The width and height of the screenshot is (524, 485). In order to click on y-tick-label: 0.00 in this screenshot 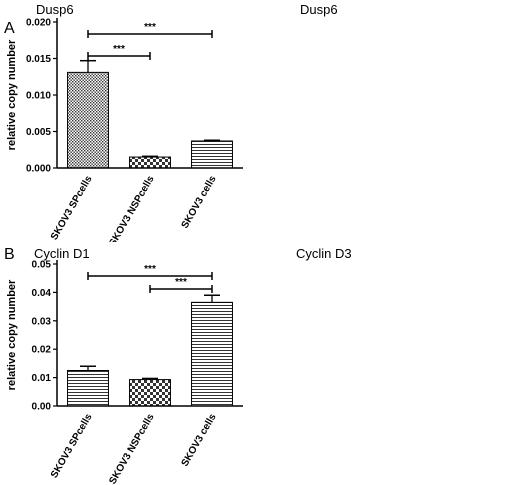, I will do `click(42, 407)`.